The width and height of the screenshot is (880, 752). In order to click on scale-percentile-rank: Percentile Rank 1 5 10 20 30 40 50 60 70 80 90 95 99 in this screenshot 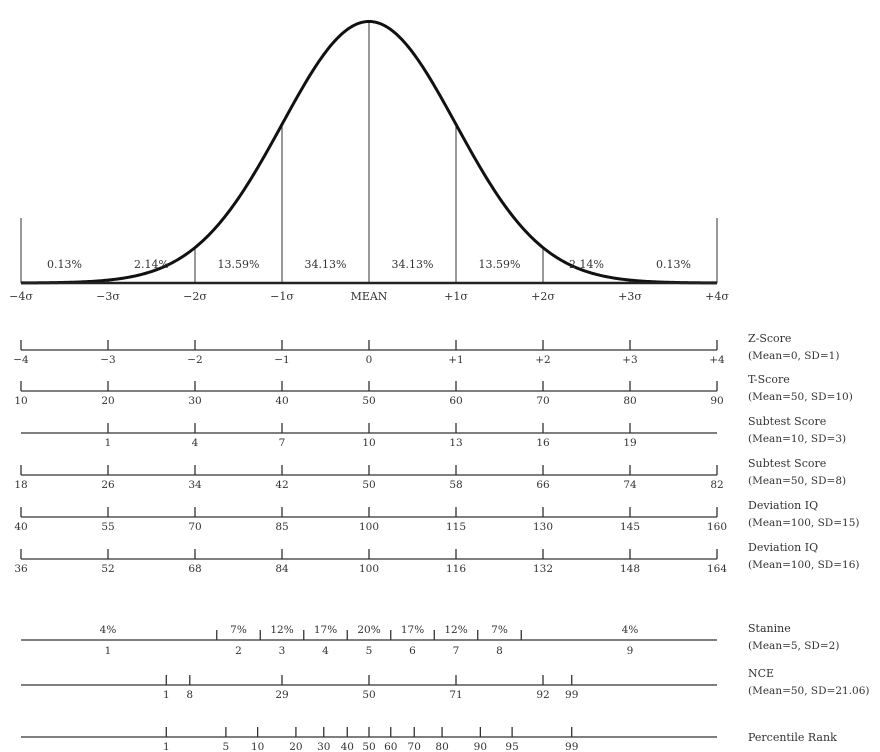, I will do `click(429, 739)`.